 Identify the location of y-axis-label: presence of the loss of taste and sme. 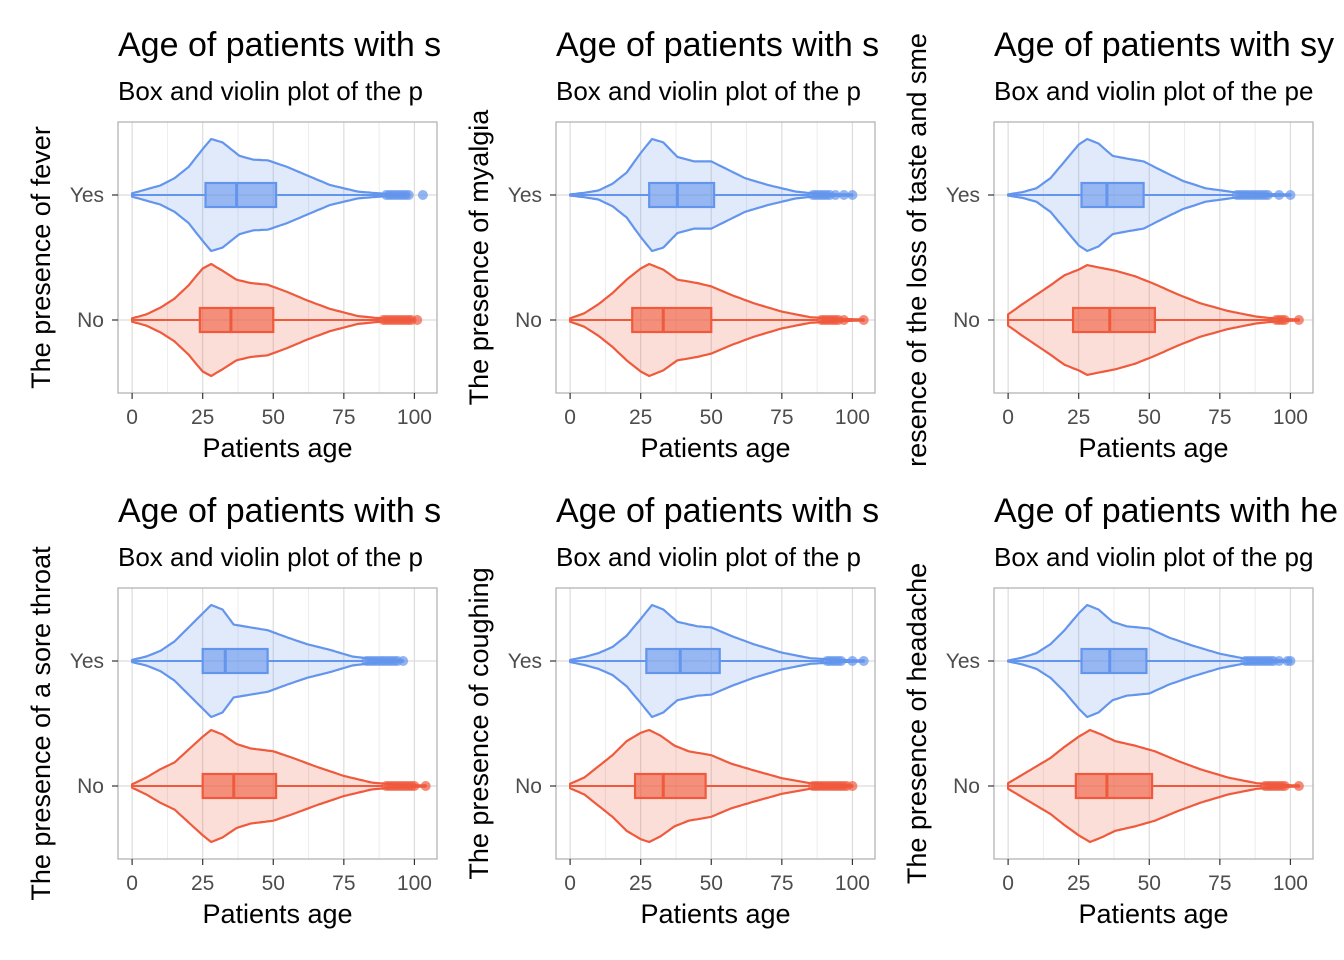
(917, 257).